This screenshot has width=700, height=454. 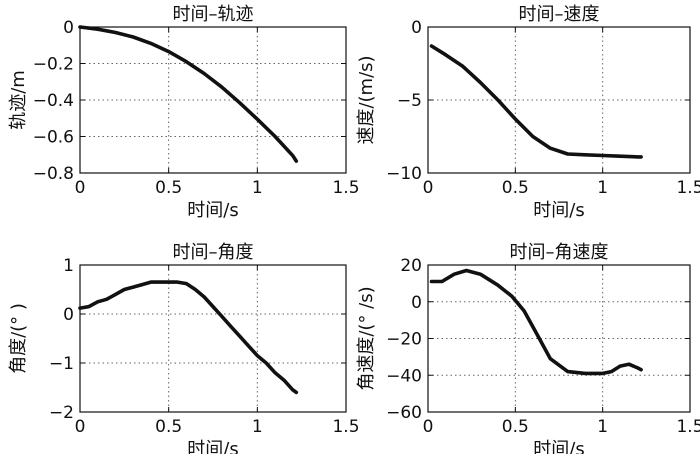 I want to click on y-tick-label: 1, so click(x=68, y=266).